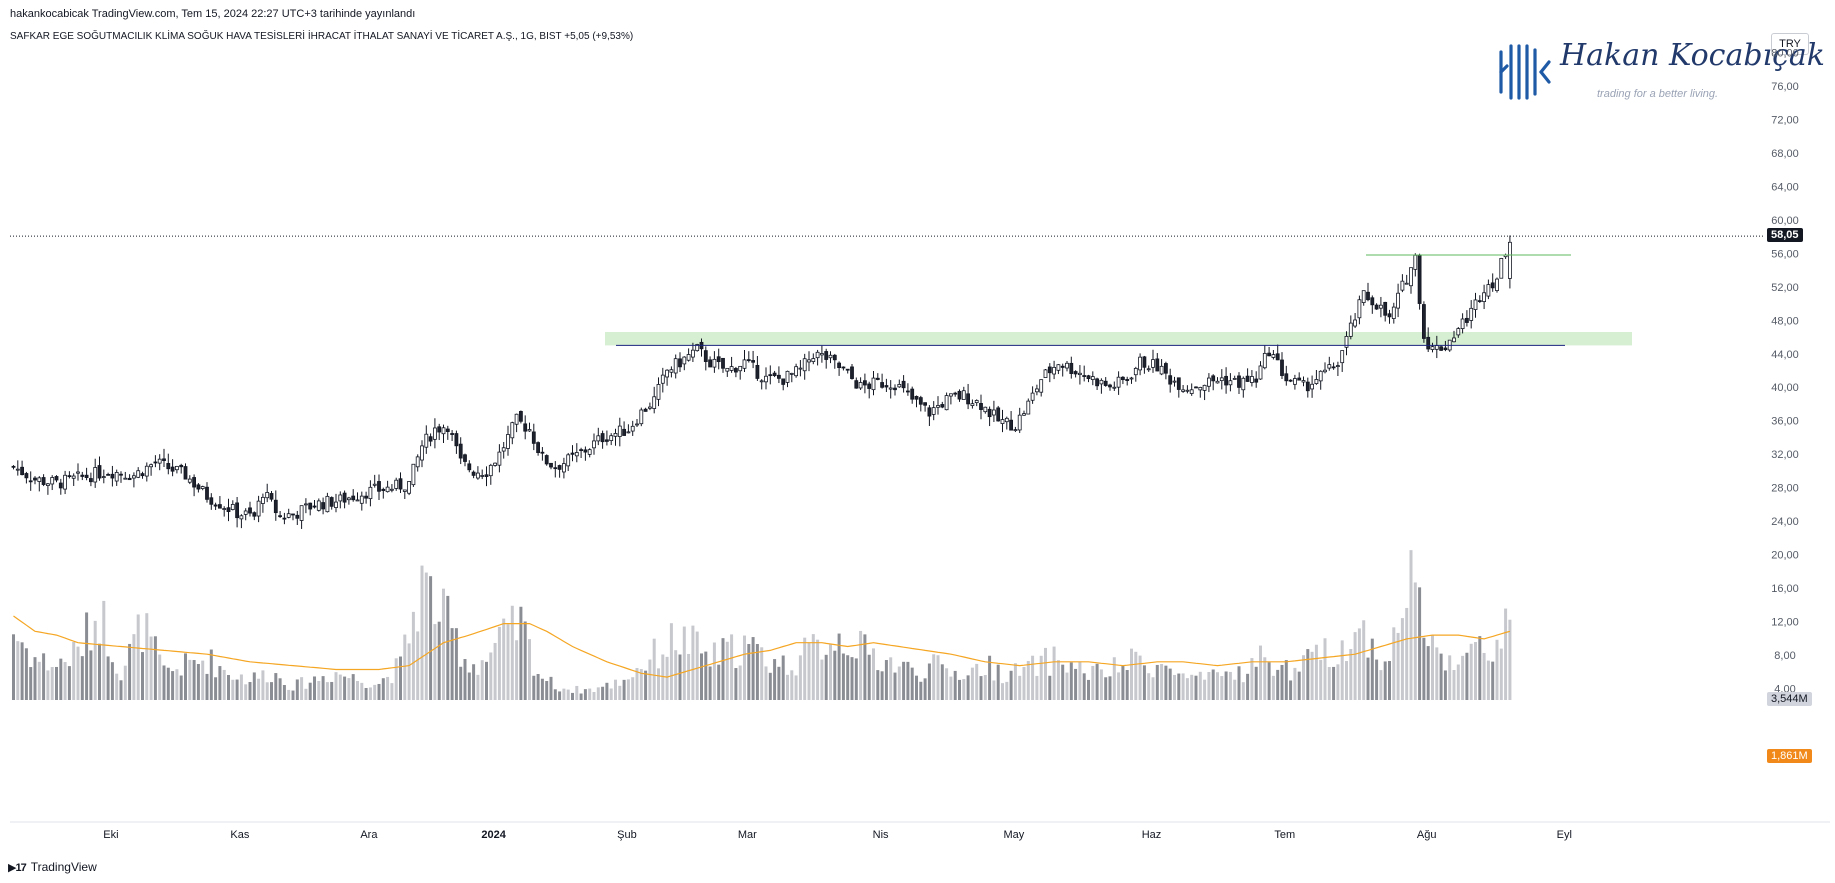  Describe the element at coordinates (1785, 455) in the screenshot. I see `price-tick-label: 32,00` at that location.